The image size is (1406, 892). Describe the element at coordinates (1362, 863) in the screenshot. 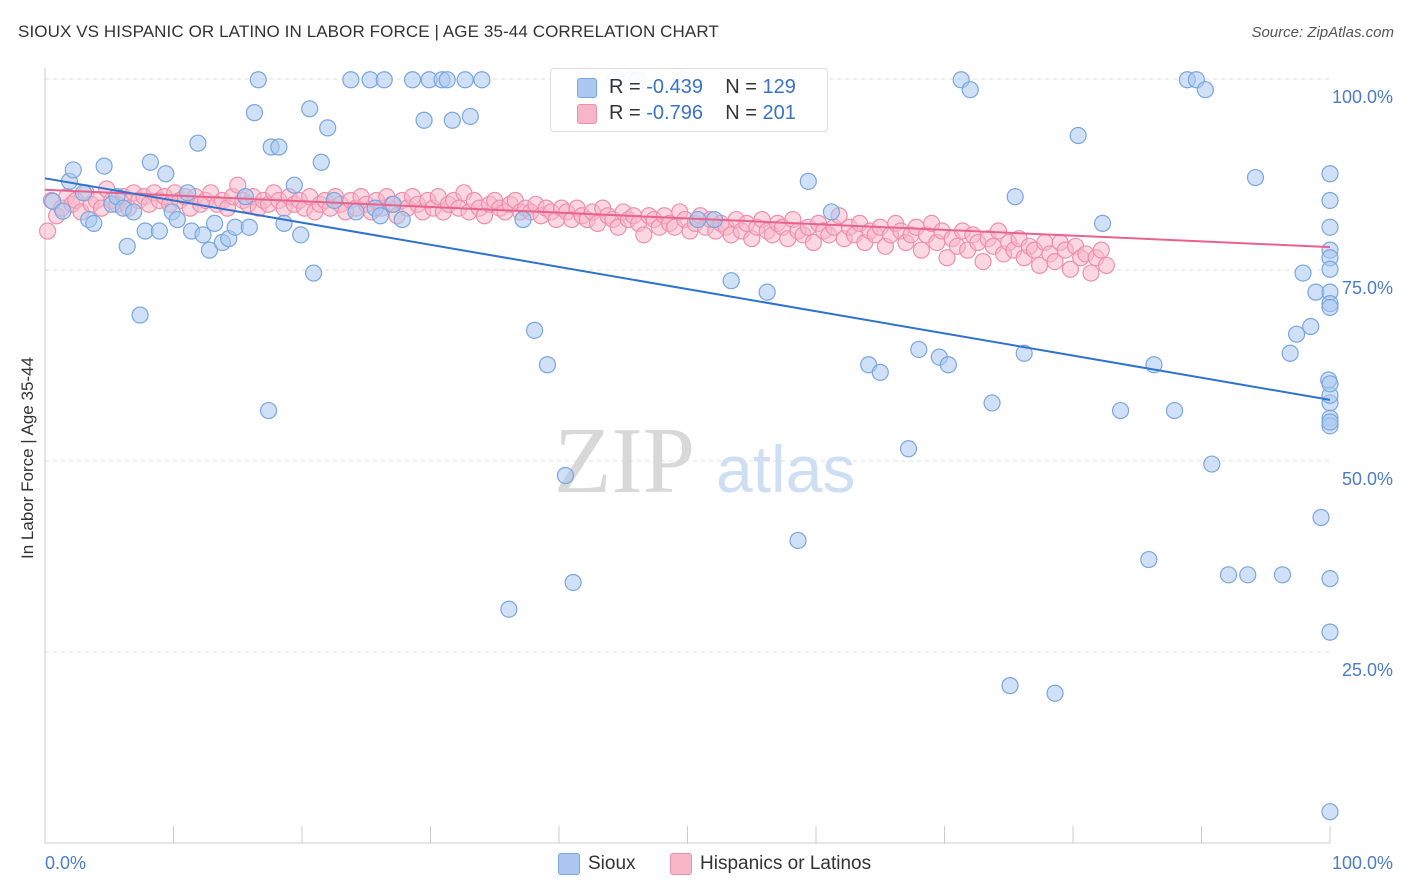

I see `x-tick-label: 100.0%` at that location.